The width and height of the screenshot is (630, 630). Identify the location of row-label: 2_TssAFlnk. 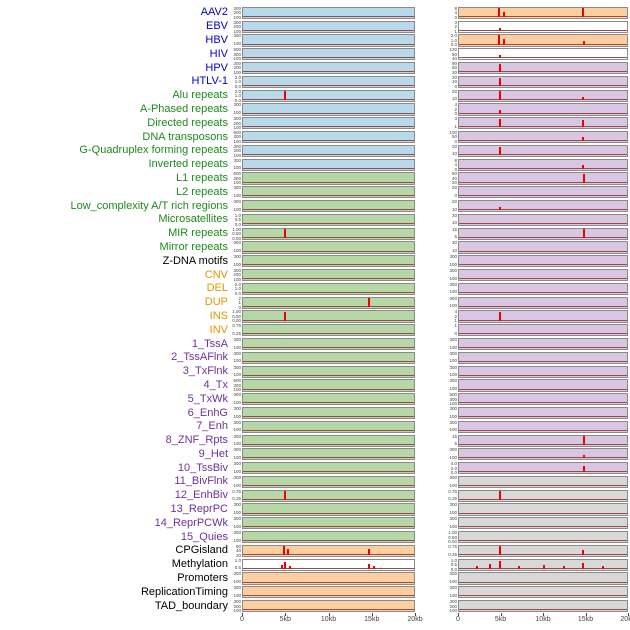
(199, 357).